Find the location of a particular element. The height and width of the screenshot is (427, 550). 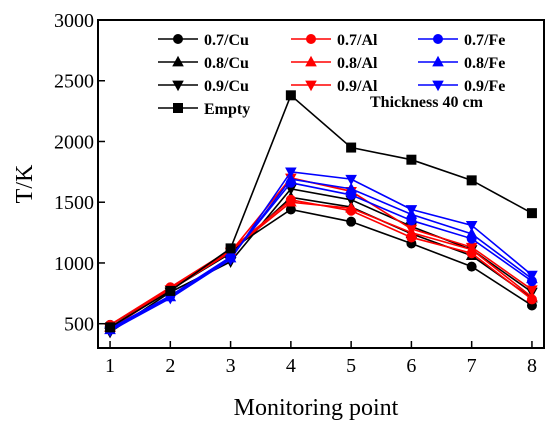

legend-item: Empty is located at coordinates (204, 109).